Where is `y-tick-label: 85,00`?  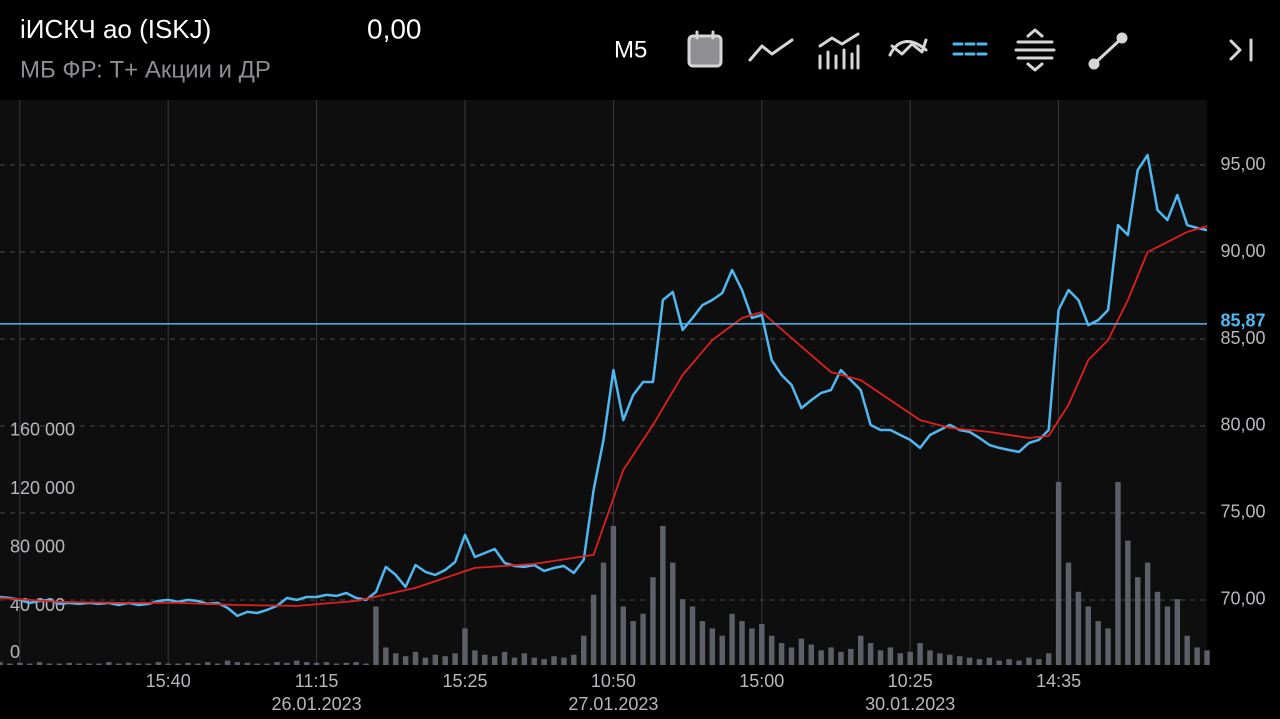 y-tick-label: 85,00 is located at coordinates (1242, 338).